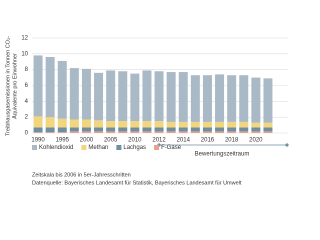  What do you see at coordinates (24, 54) in the screenshot?
I see `y-tick-label: 10` at bounding box center [24, 54].